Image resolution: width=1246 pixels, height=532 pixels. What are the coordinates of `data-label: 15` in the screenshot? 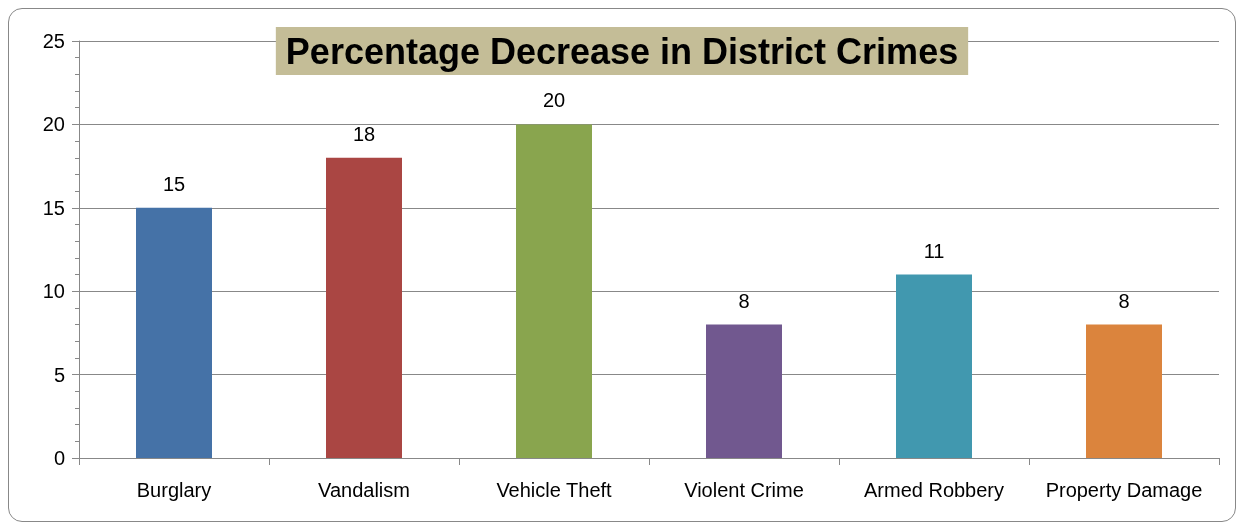 It's located at (174, 183).